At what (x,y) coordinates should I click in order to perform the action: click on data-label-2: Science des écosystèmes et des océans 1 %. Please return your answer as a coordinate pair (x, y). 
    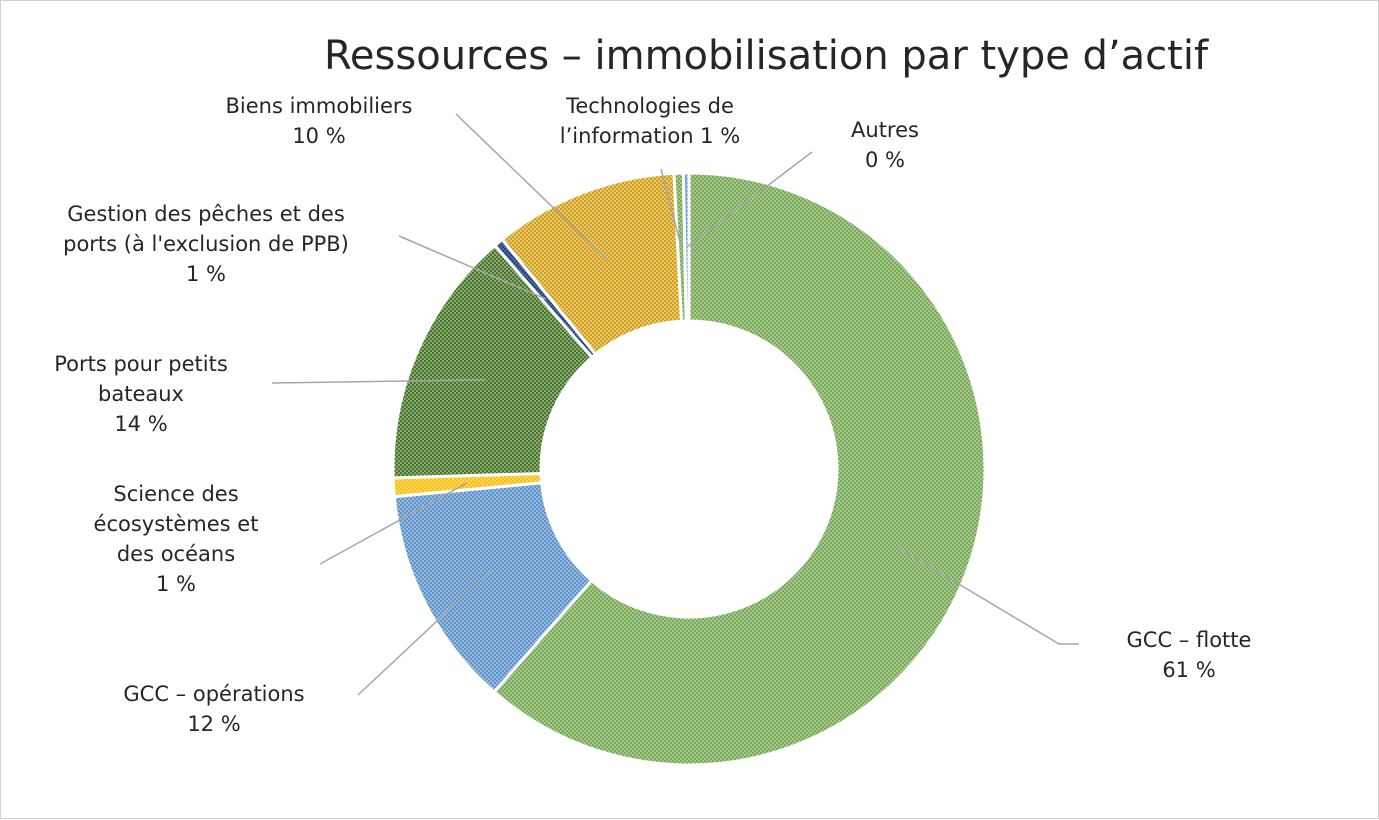
    Looking at the image, I should click on (176, 539).